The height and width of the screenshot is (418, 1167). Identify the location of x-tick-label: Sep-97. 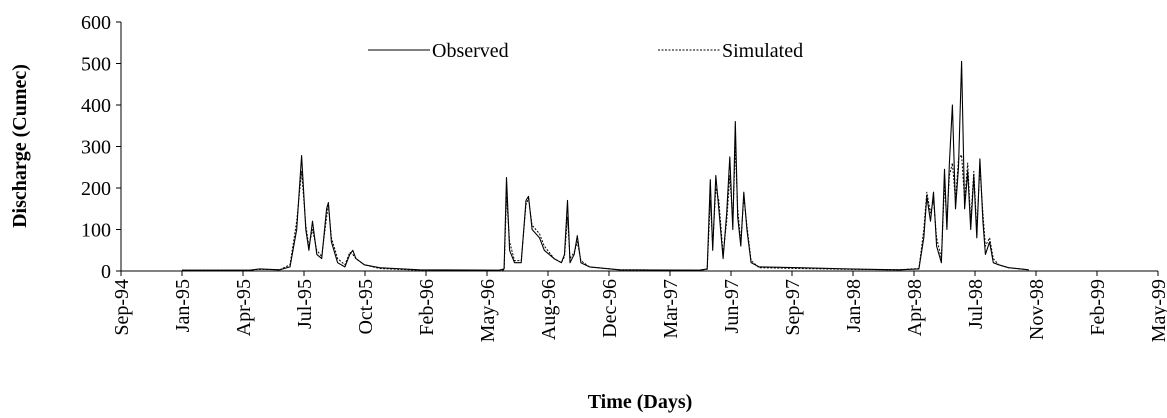
(793, 307).